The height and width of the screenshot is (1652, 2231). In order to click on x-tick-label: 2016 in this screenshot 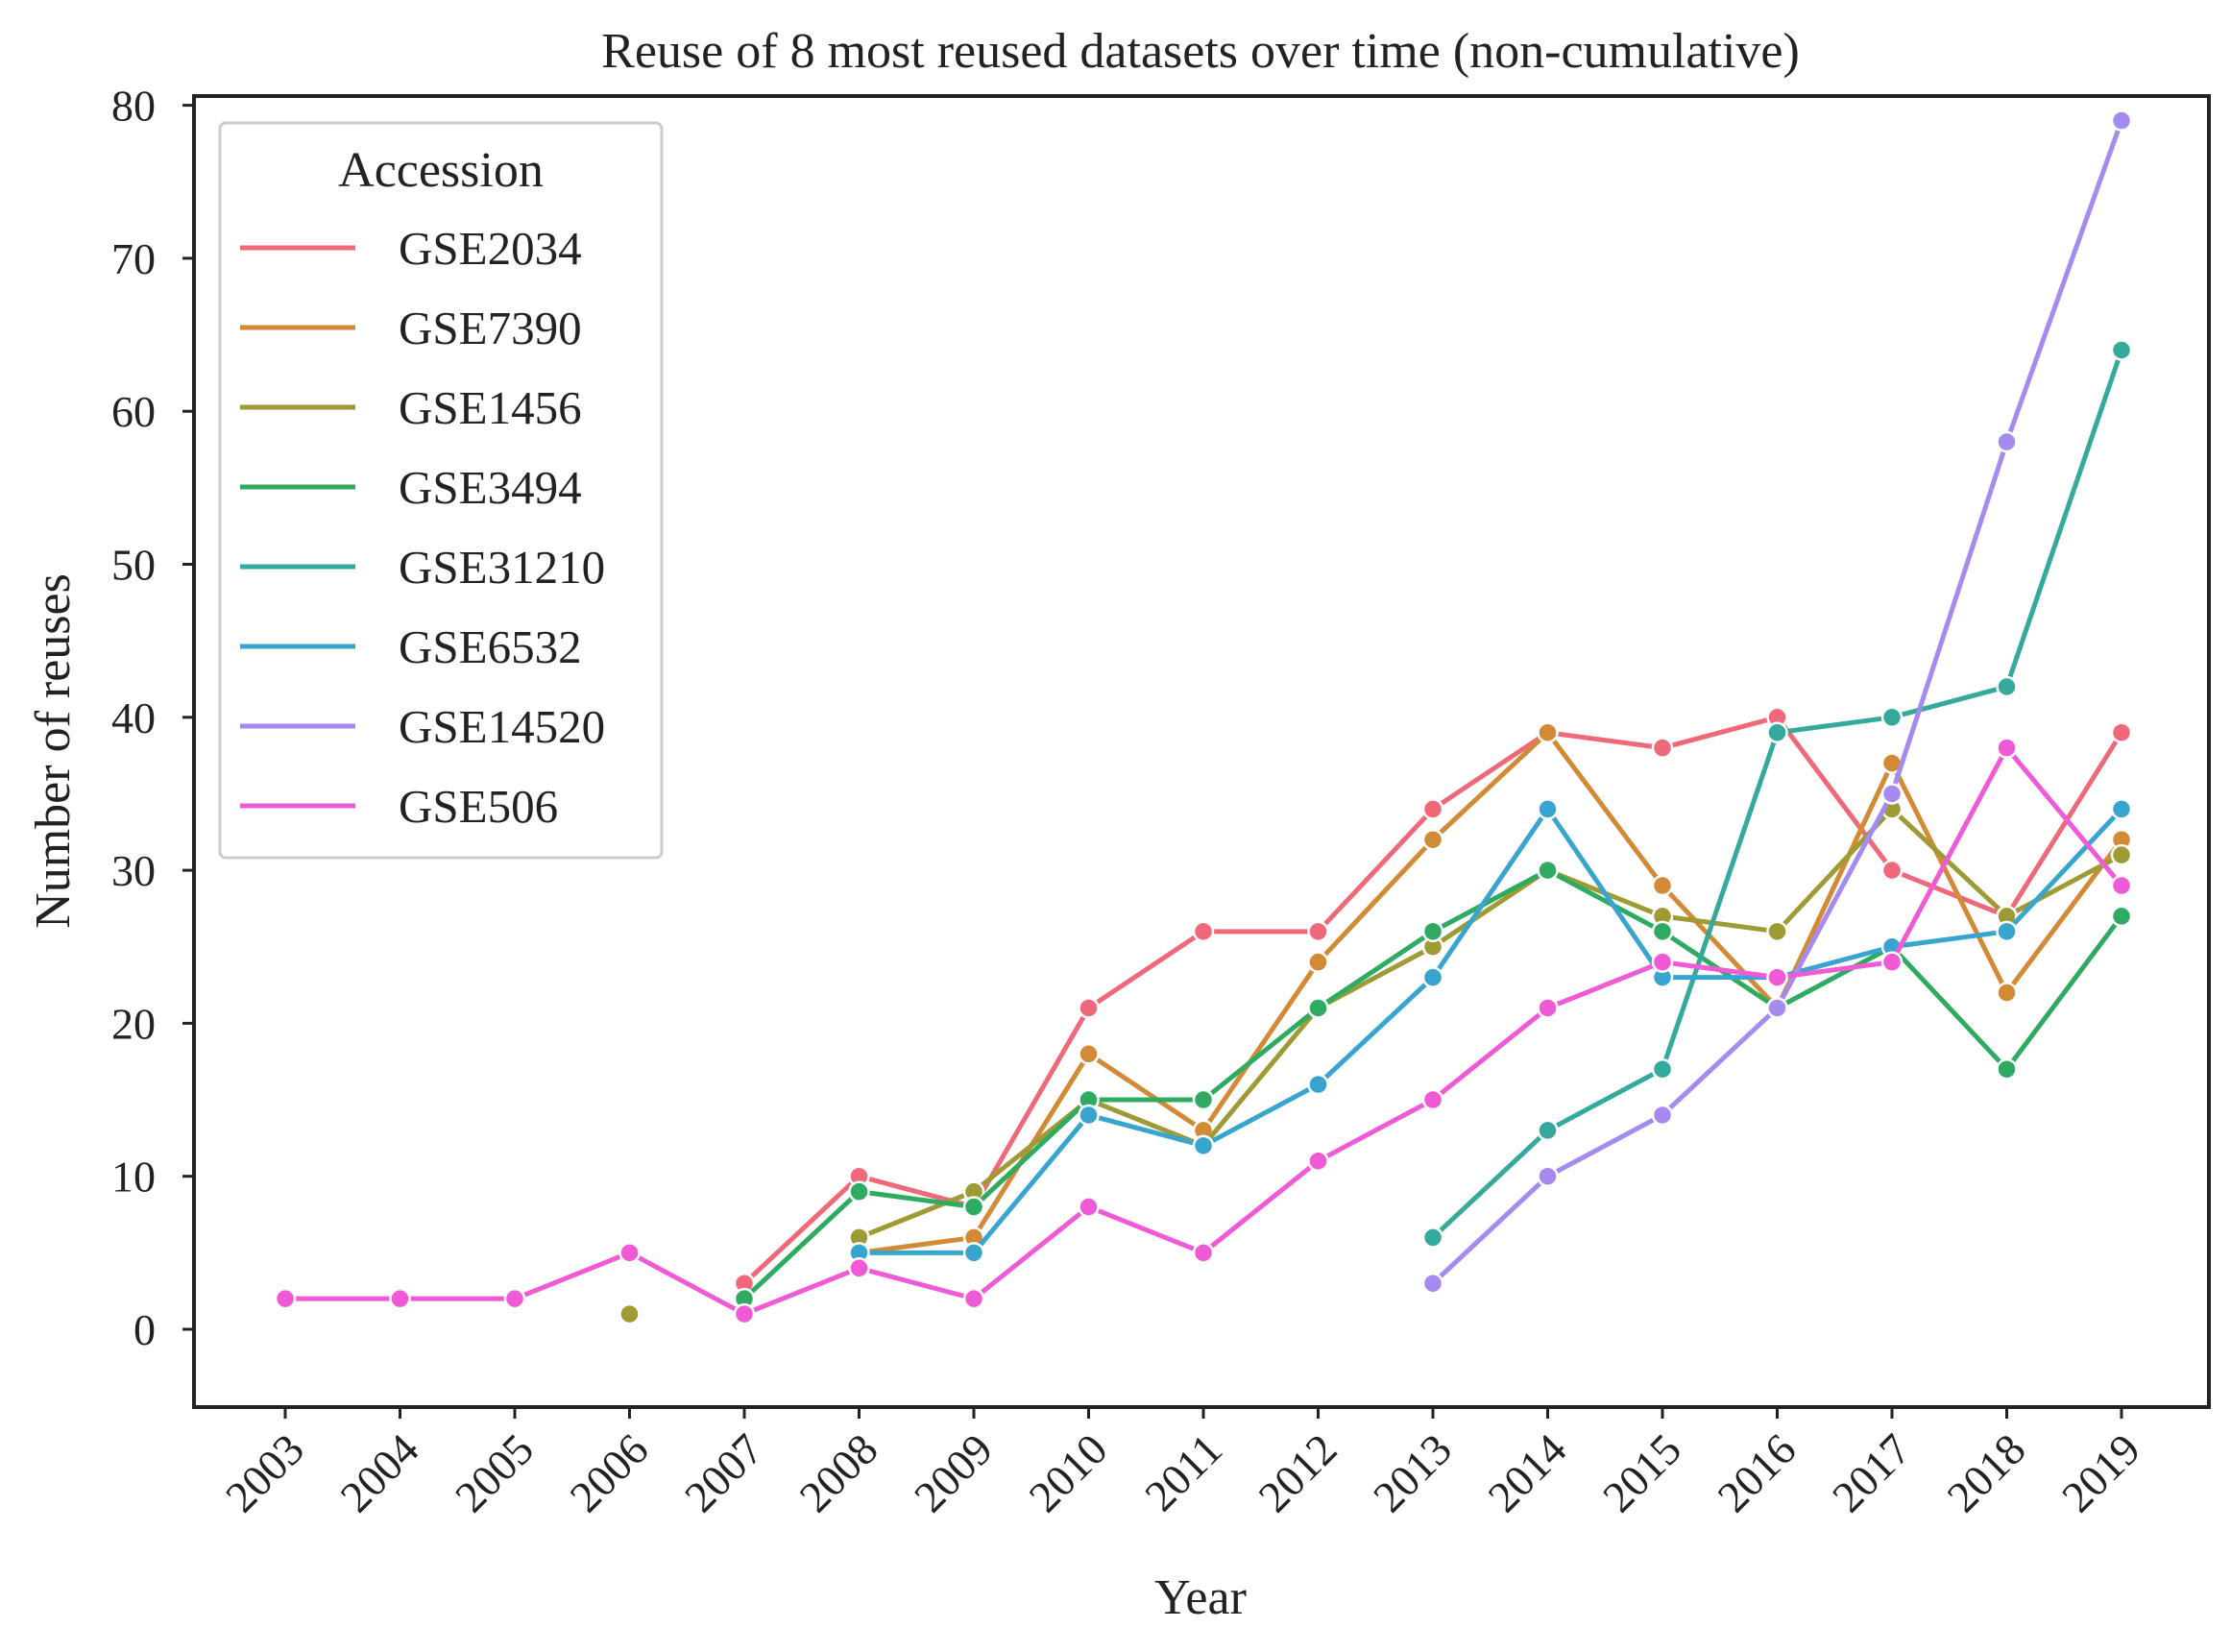, I will do `click(1756, 1472)`.